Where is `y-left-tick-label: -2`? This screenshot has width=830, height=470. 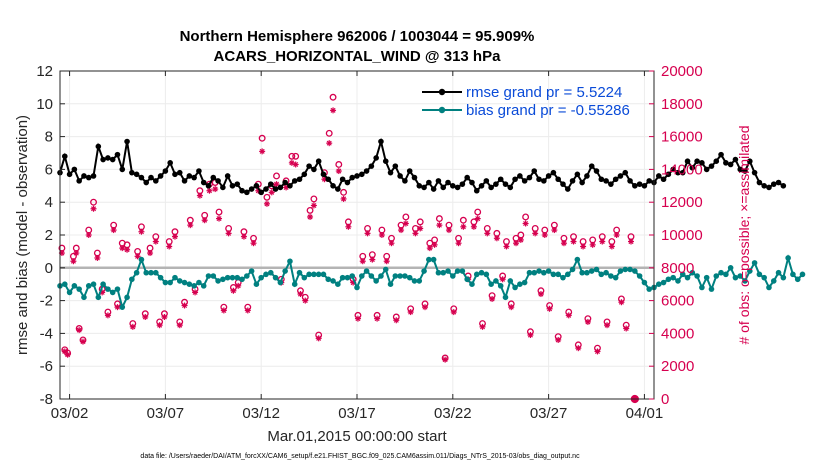
y-left-tick-label: -2 is located at coordinates (46, 301).